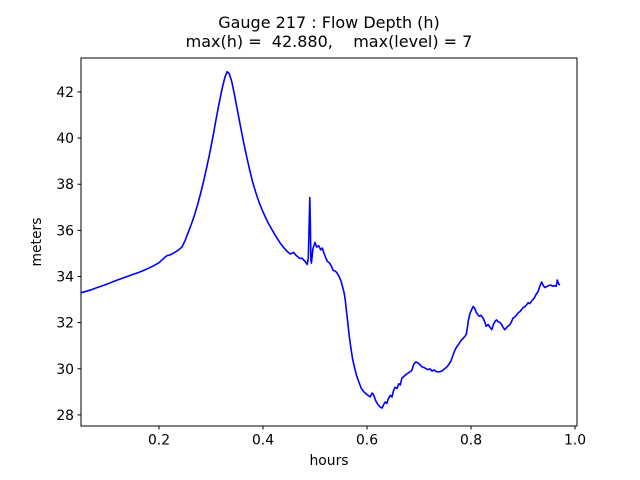 The height and width of the screenshot is (480, 640). What do you see at coordinates (68, 254) in the screenshot?
I see `y-axis-ticks: 28 30 32 34 36 38 40 42` at bounding box center [68, 254].